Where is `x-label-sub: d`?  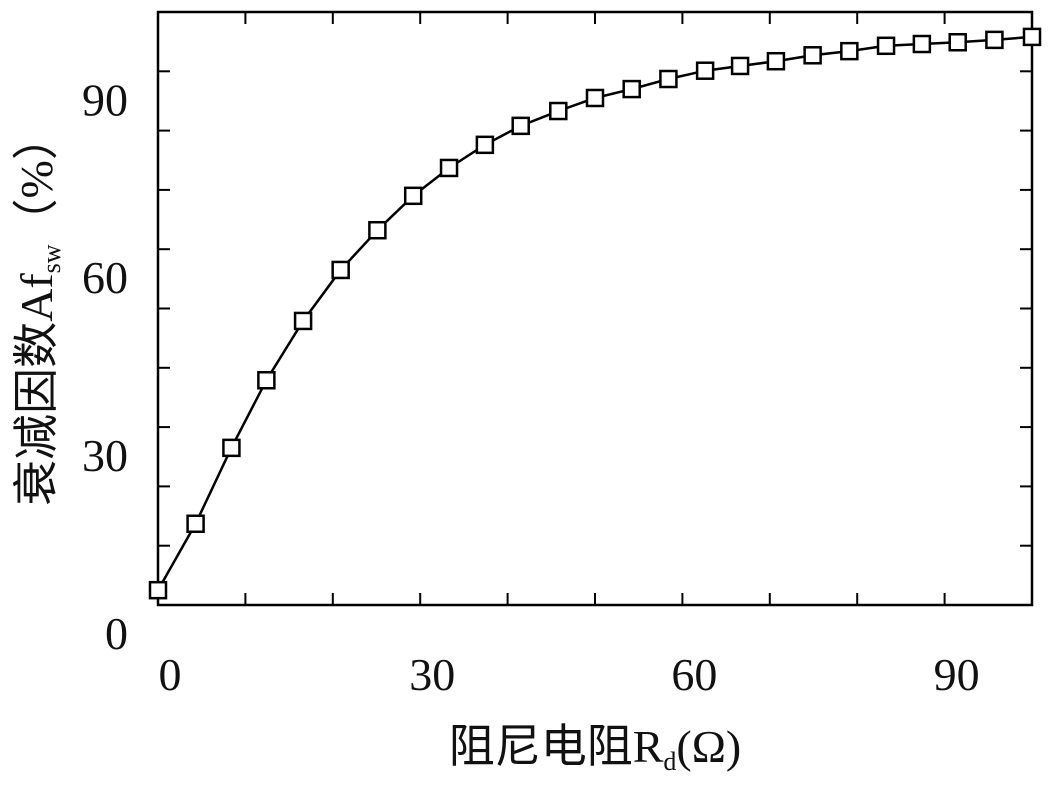 x-label-sub: d is located at coordinates (669, 761).